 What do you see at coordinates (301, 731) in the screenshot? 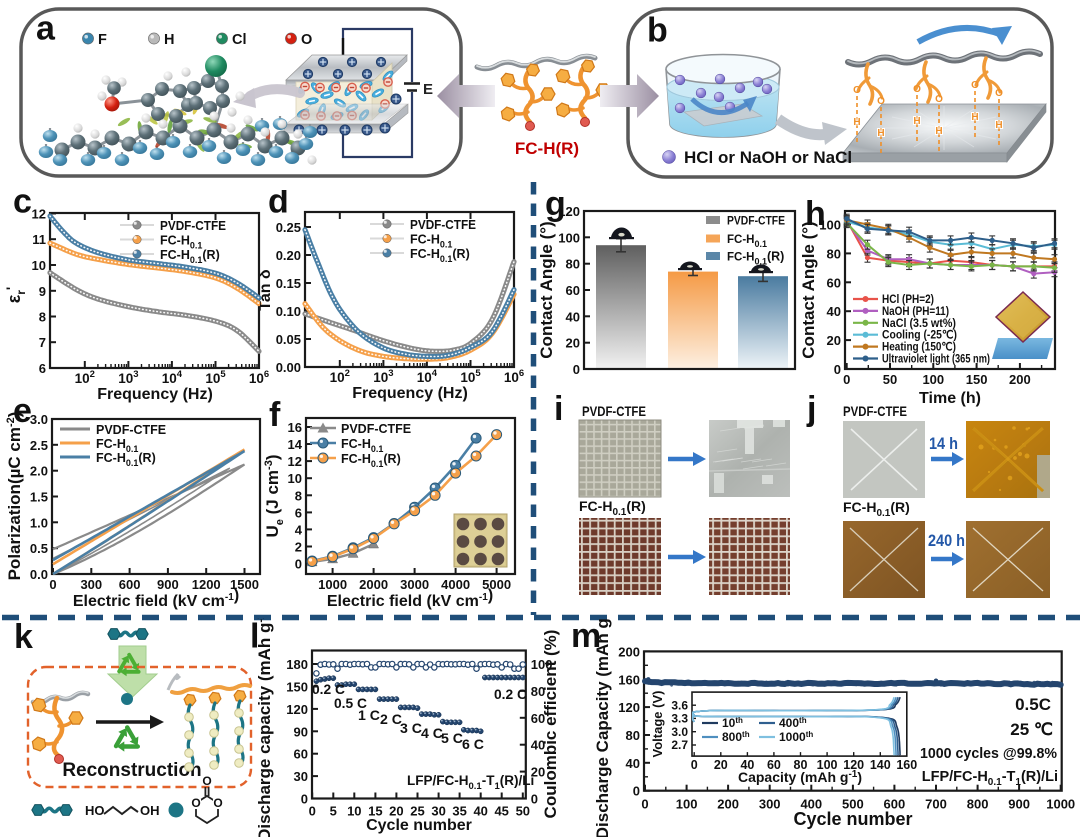
I see `svg-text: 90` at bounding box center [301, 731].